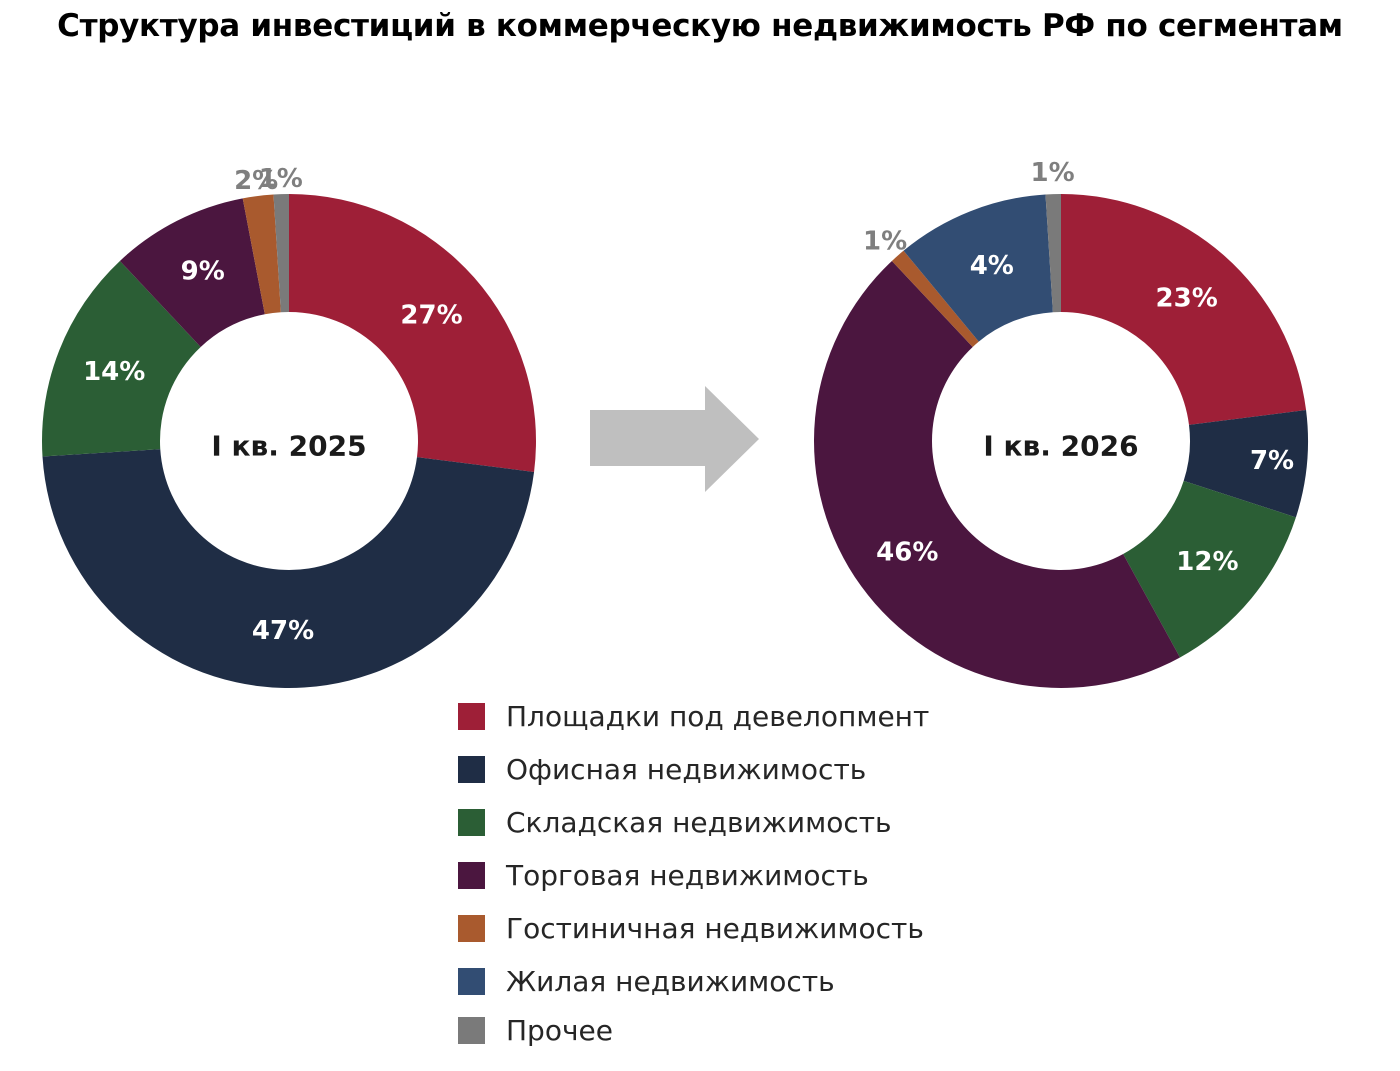 The width and height of the screenshot is (1400, 1071). Describe the element at coordinates (674, 439) in the screenshot. I see `arrow-right-icon` at that location.